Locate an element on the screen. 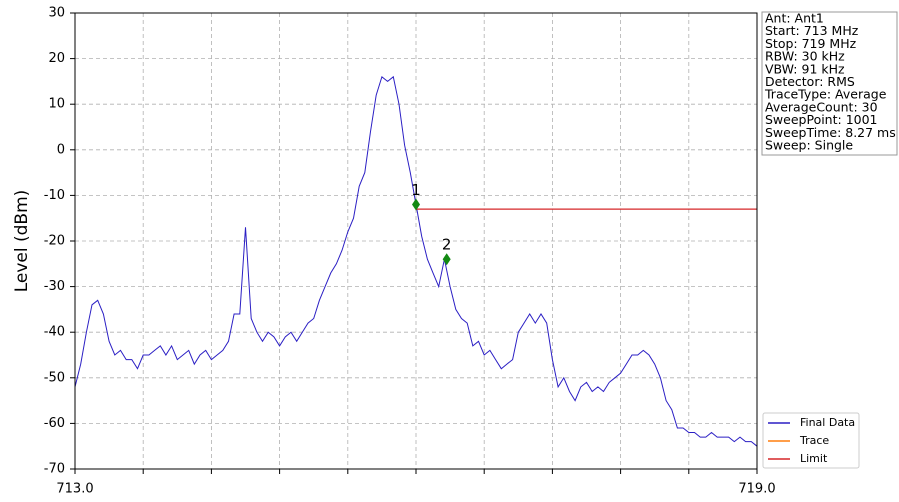 The image size is (899, 502). marker-label: 1 is located at coordinates (416, 190).